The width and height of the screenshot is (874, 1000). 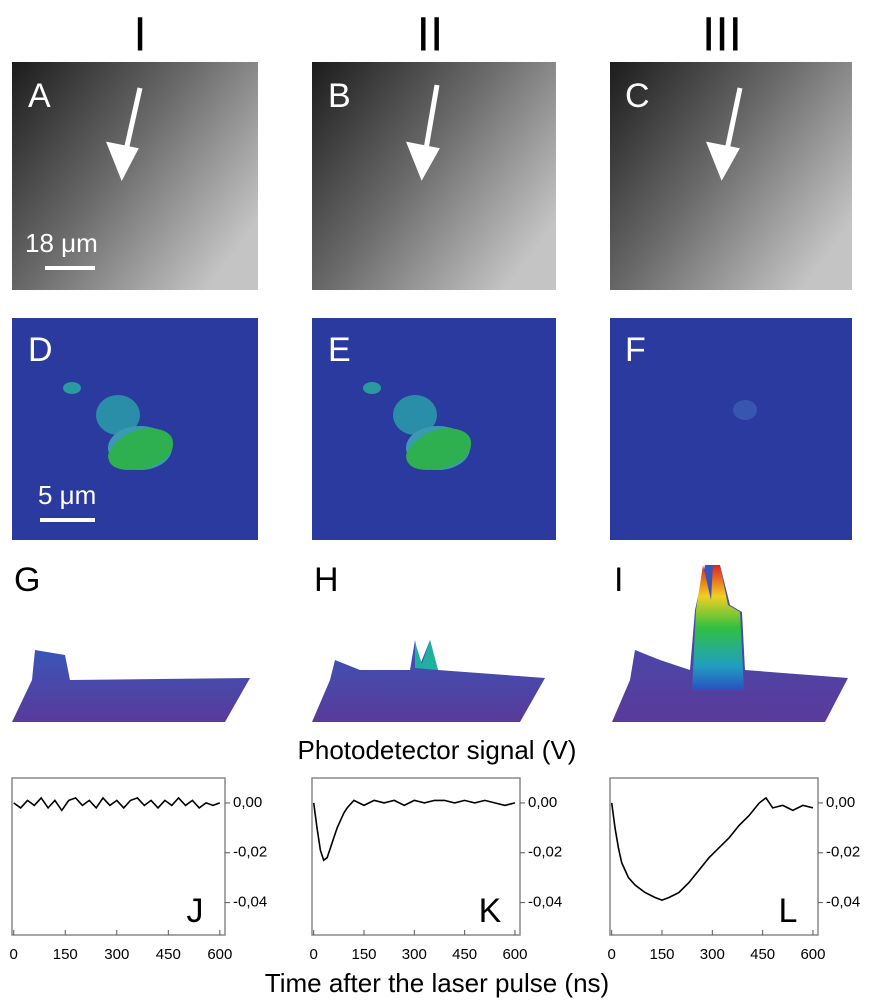 I want to click on panel-label: H, so click(x=326, y=580).